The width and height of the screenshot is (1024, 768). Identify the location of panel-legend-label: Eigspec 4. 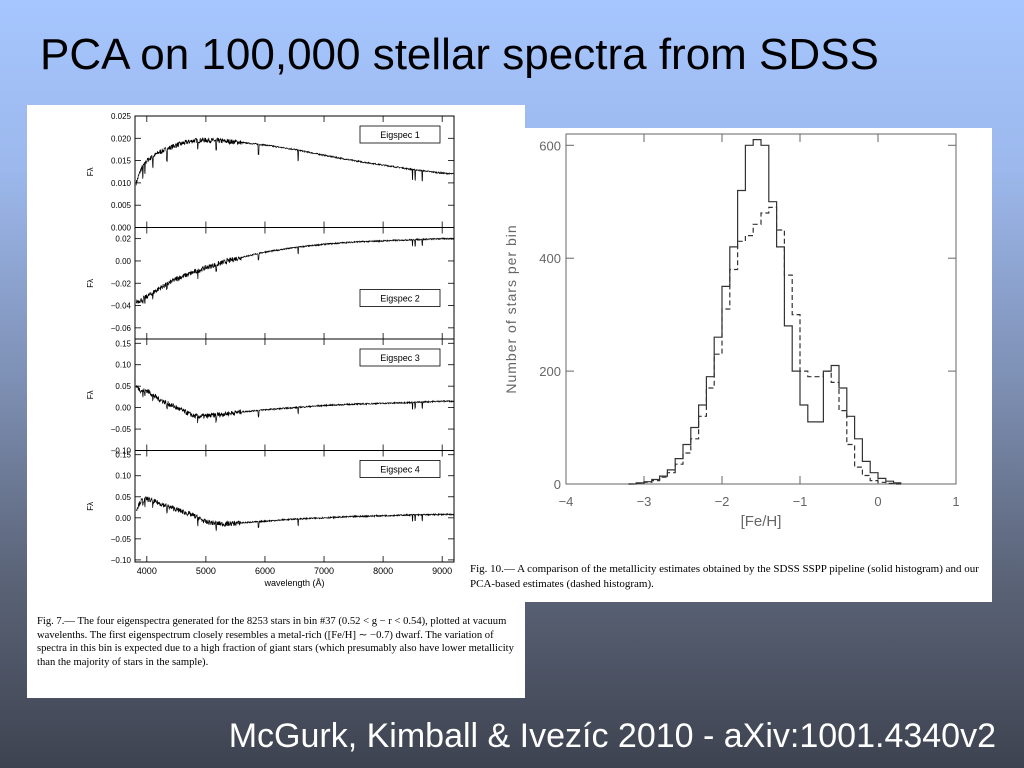
(400, 470).